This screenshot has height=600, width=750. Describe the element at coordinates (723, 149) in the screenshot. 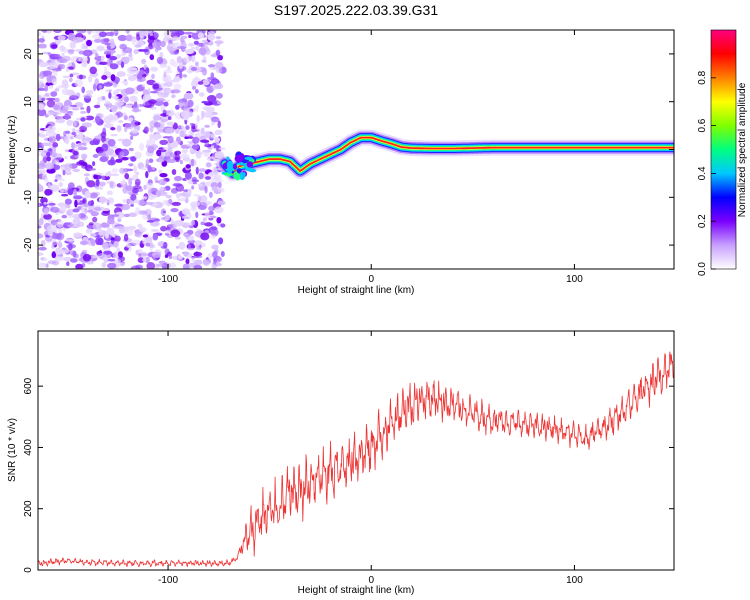

I see `colorbar-frame` at that location.